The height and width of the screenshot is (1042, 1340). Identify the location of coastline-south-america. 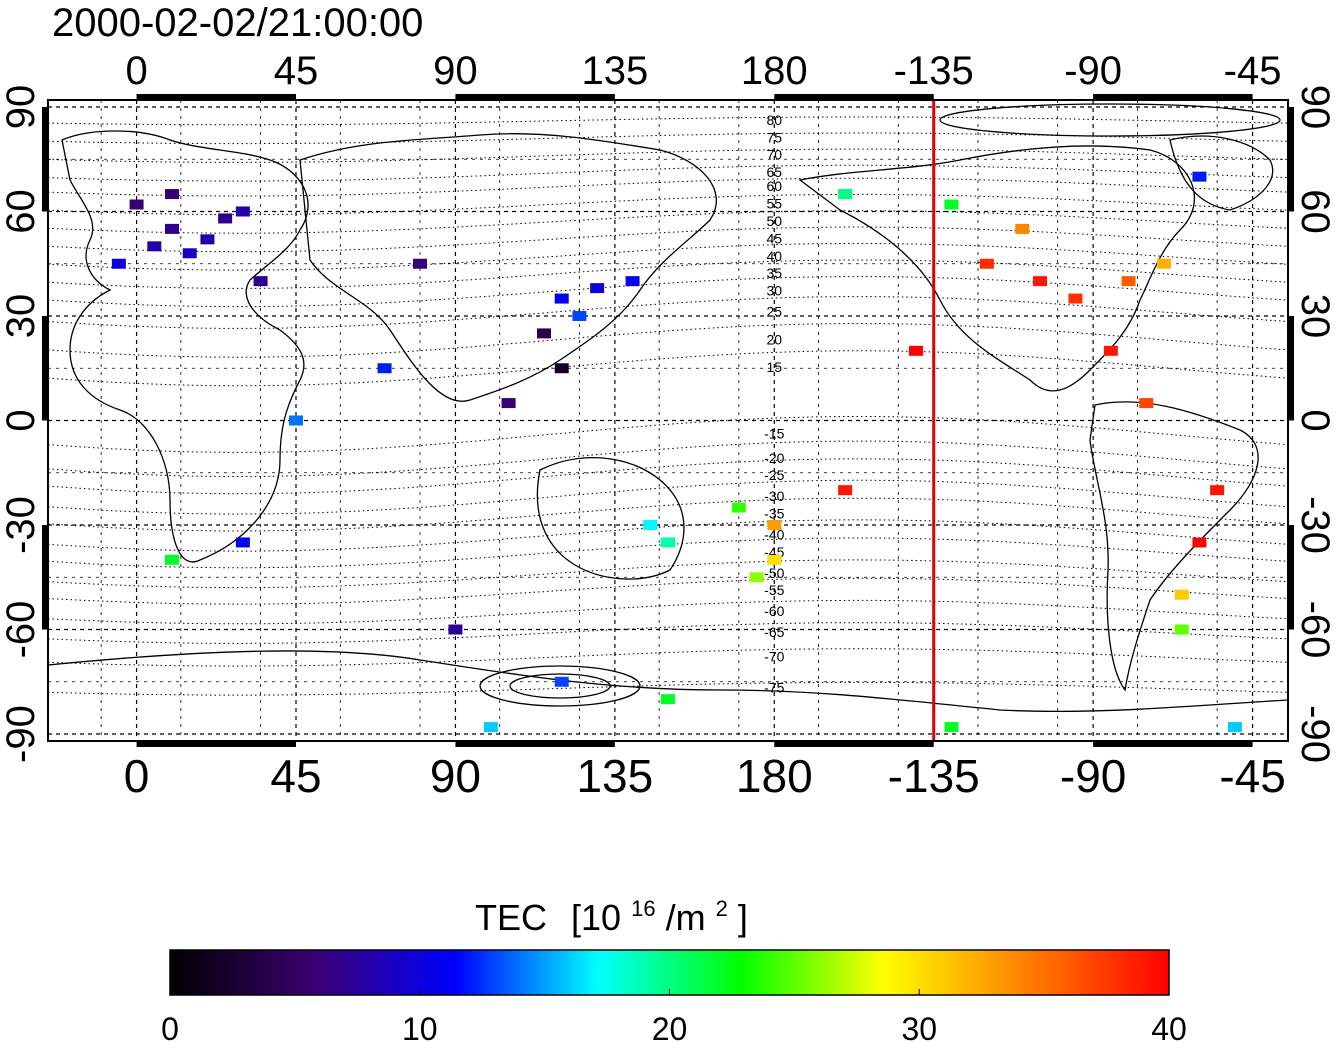
(1174, 546).